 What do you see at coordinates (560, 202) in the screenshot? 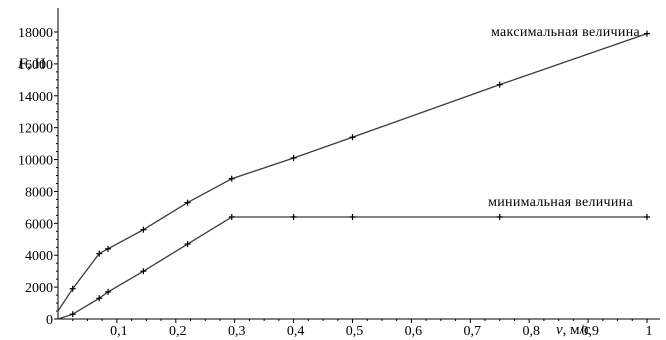
I see `series-label-min: минимальная величина` at bounding box center [560, 202].